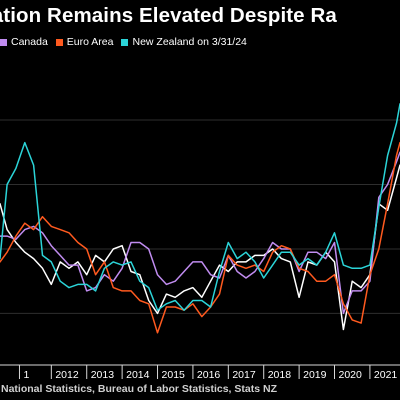 The image size is (400, 400). What do you see at coordinates (351, 375) in the screenshot?
I see `x-tick-label: 2020` at bounding box center [351, 375].